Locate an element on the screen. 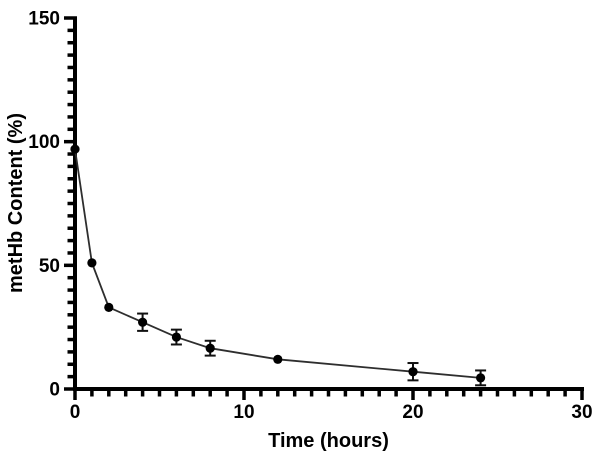 Image resolution: width=602 pixels, height=456 pixels. x-tick-label: 20 is located at coordinates (412, 412).